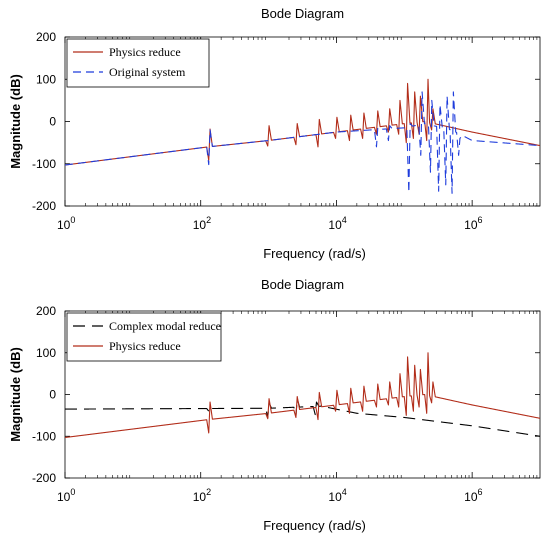 Image resolution: width=550 pixels, height=542 pixels. Describe the element at coordinates (302, 417) in the screenshot. I see `series-line-complex-modal-reduce` at that location.